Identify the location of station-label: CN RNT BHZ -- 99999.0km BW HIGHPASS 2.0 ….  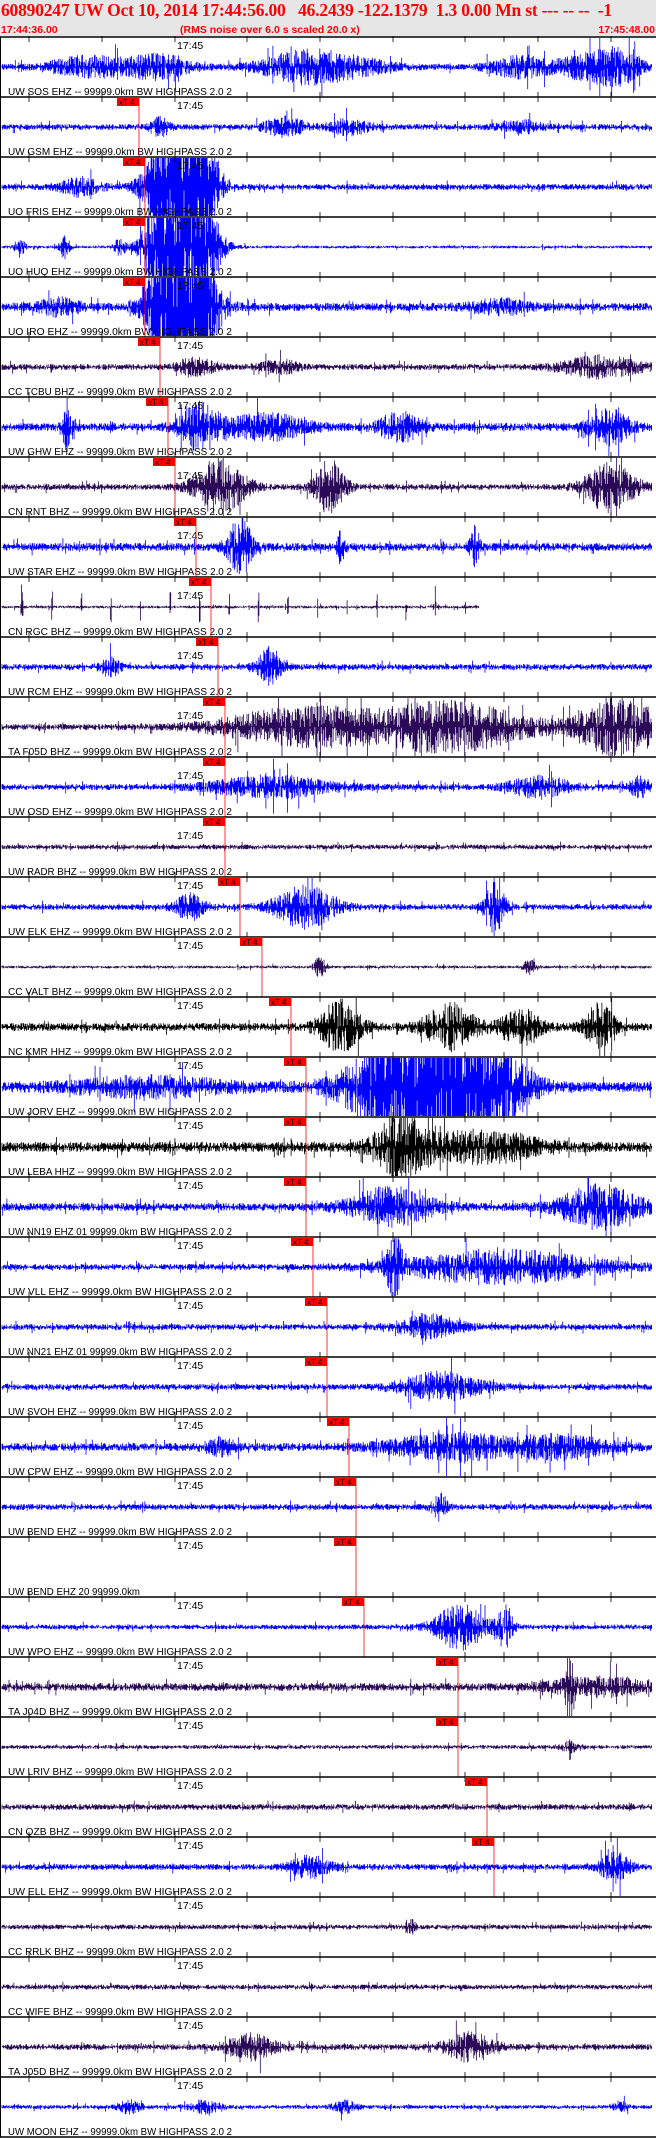
(120, 512).